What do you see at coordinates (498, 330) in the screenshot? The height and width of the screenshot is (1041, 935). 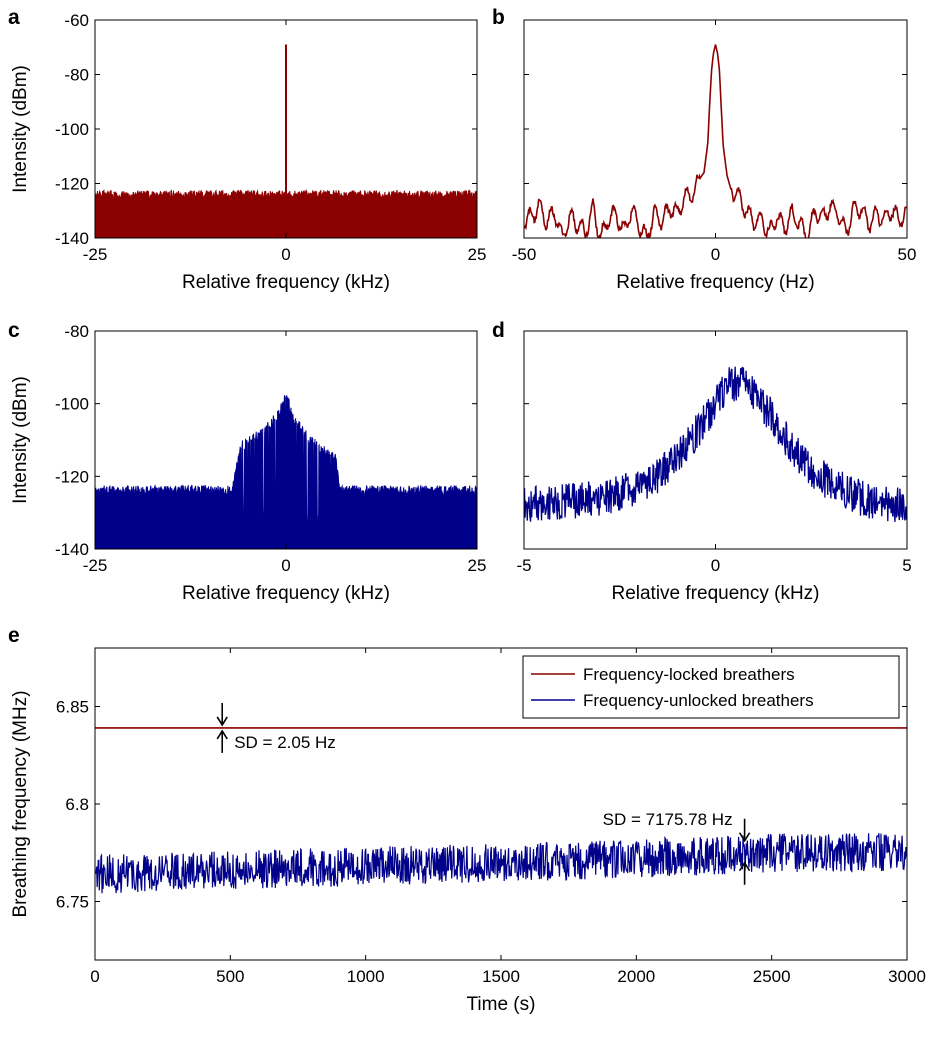 I see `panel-label-d: d` at bounding box center [498, 330].